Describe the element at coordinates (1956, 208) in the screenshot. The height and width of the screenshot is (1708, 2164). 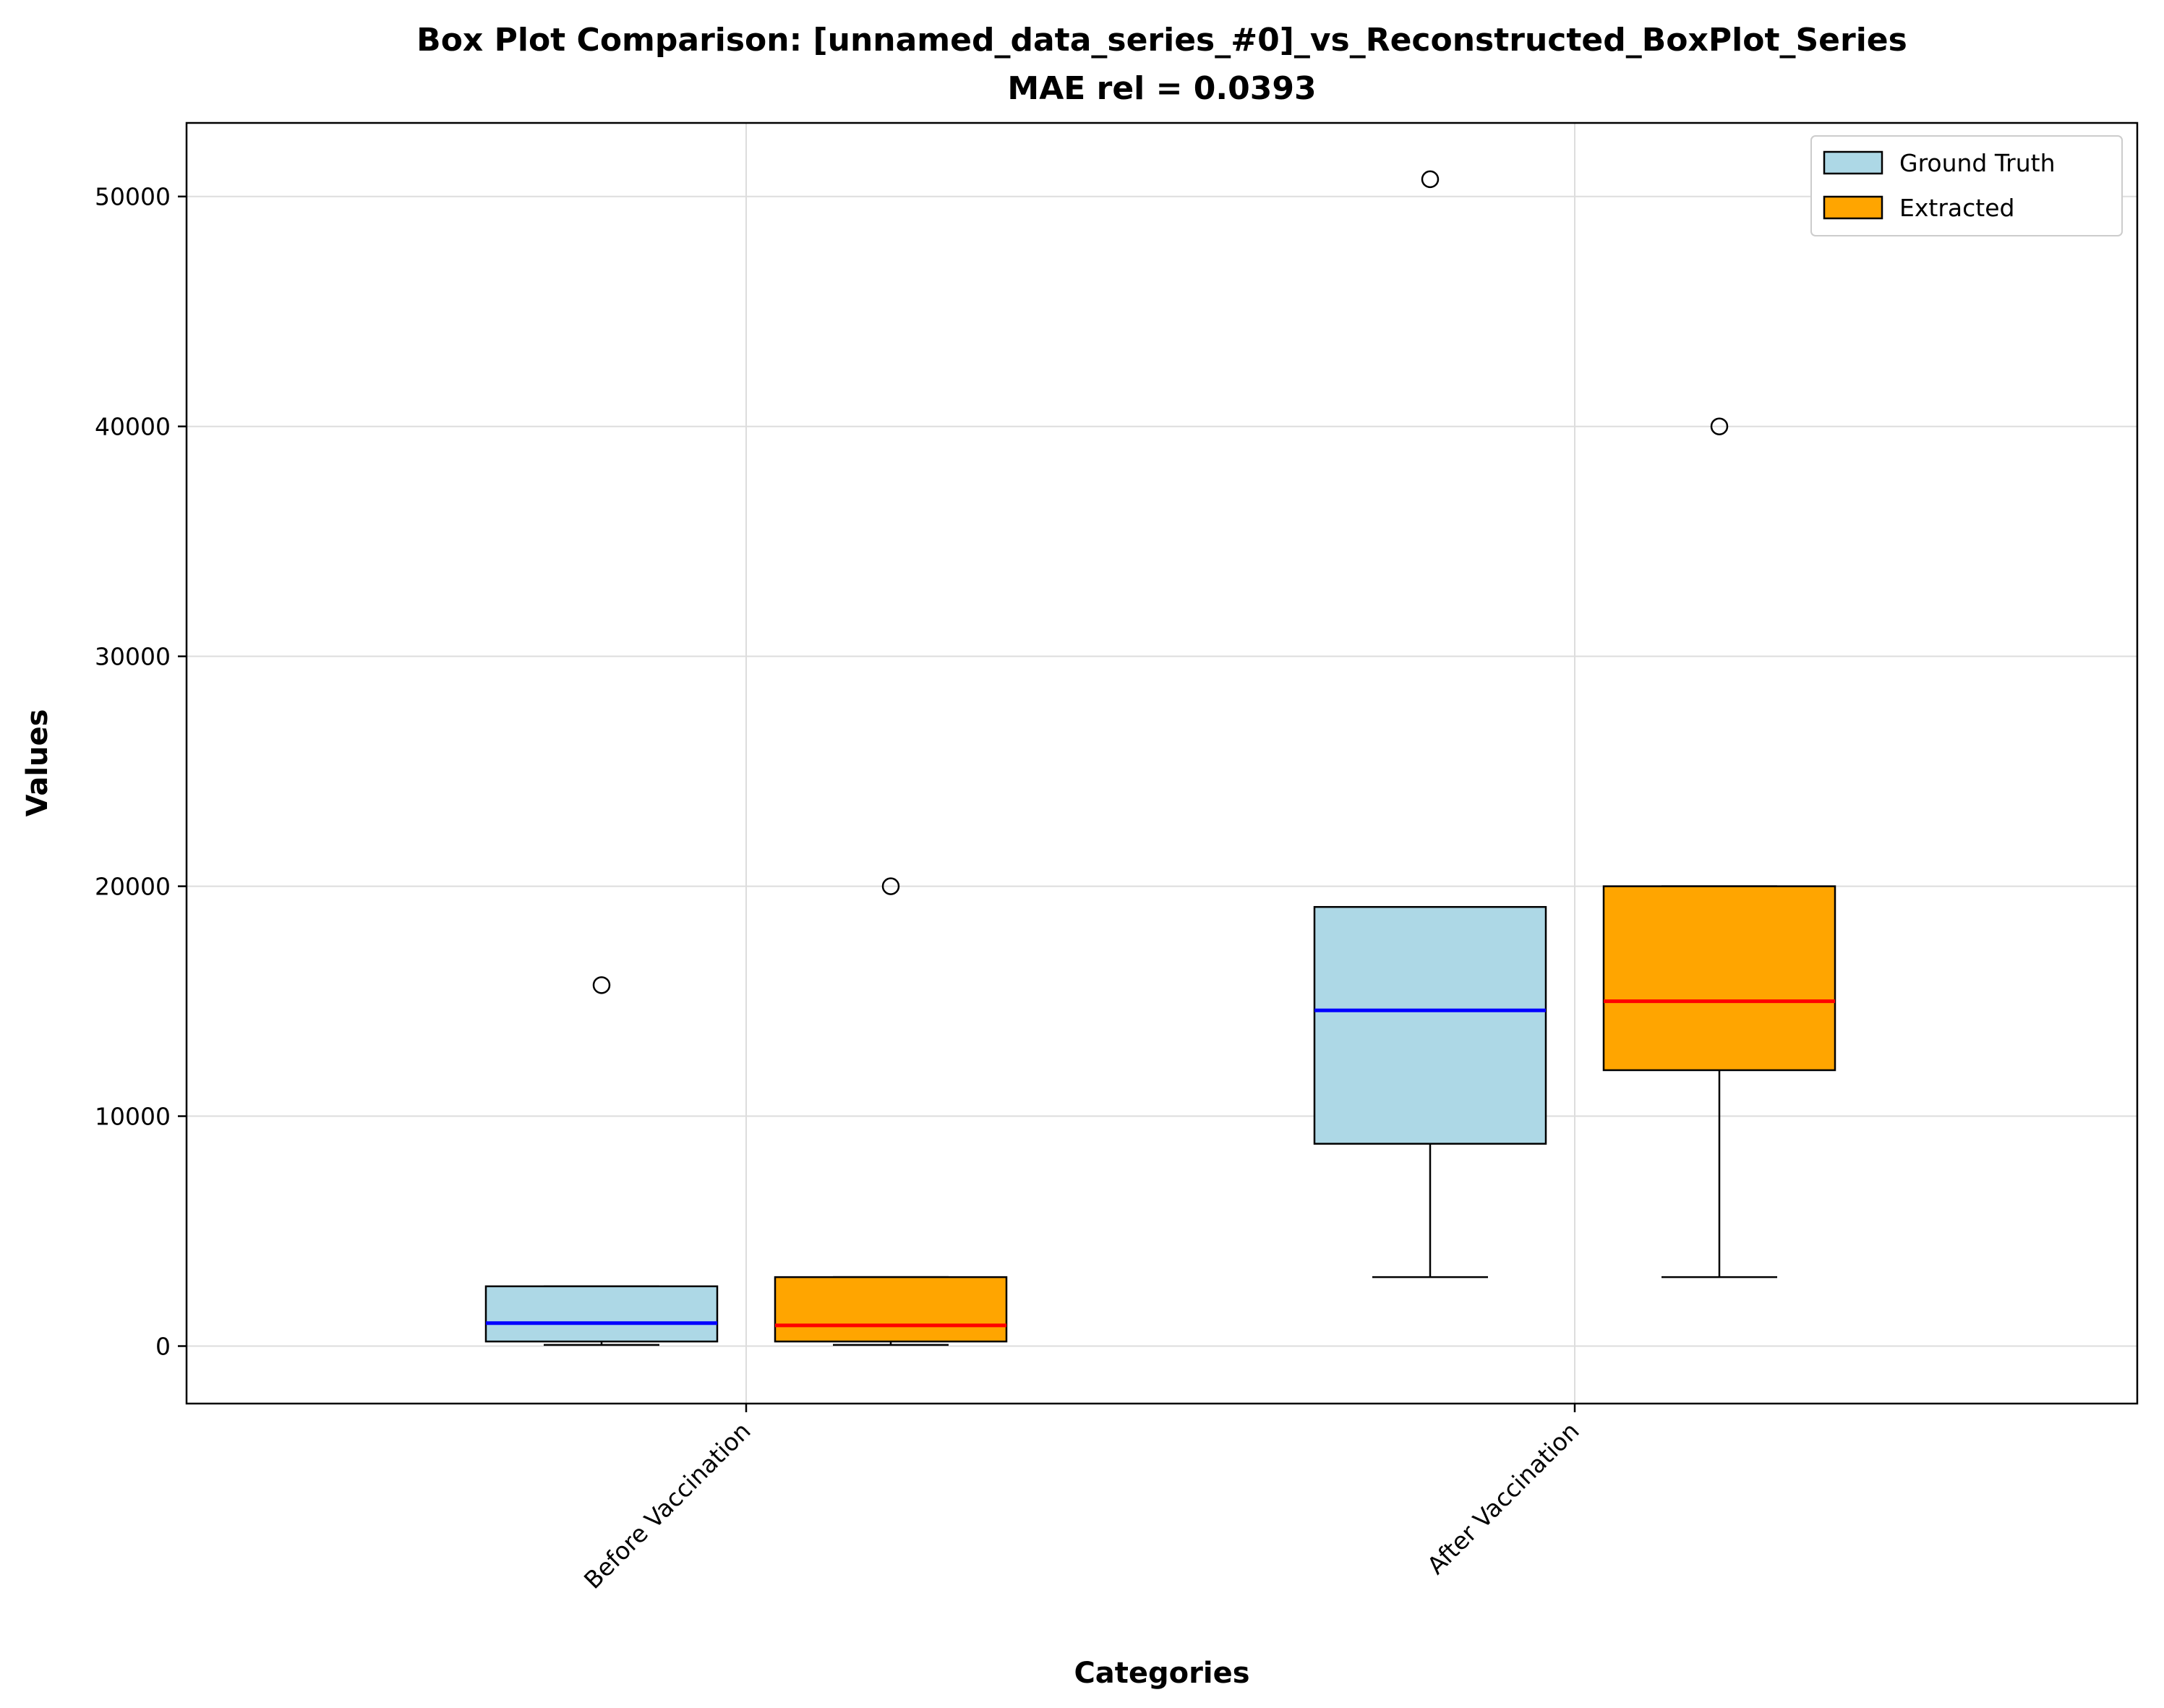
I see `legend-label: Extracted` at that location.